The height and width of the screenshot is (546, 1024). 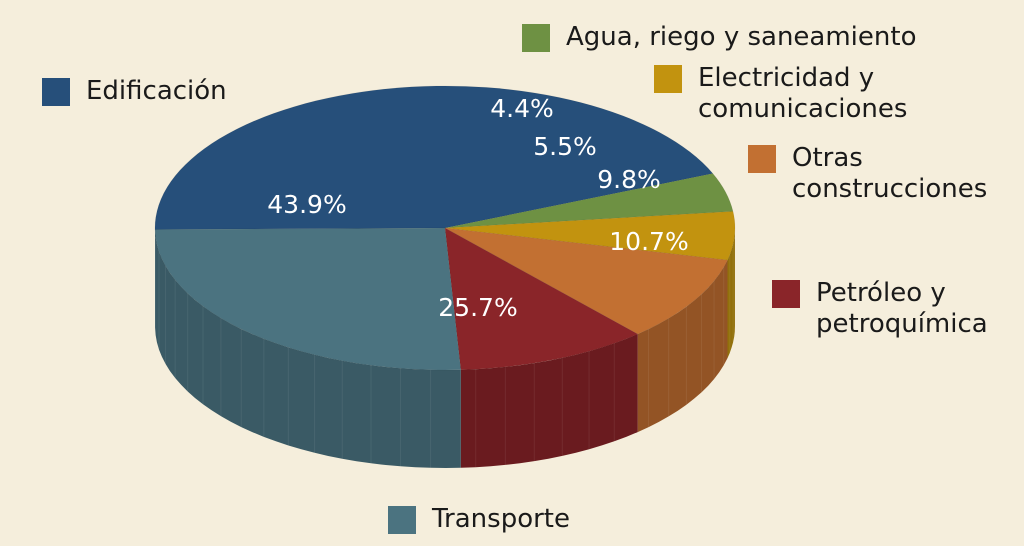 I want to click on legend-label-petroleo-line1: Petróleo y, so click(x=881, y=293).